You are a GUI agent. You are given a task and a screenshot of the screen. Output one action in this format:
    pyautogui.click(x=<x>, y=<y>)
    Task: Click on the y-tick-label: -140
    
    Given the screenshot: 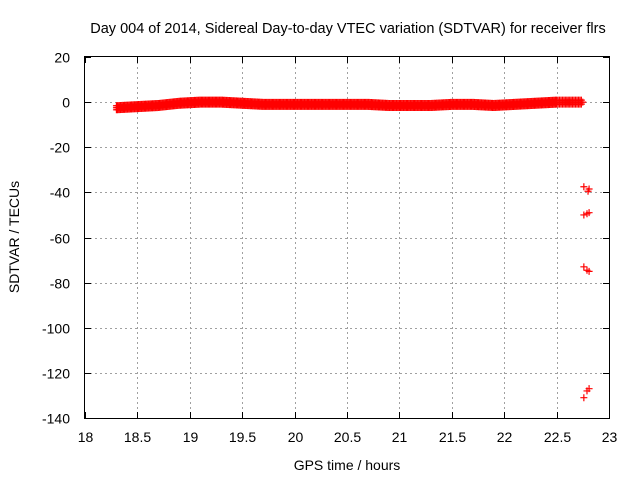 What is the action you would take?
    pyautogui.click(x=56, y=419)
    